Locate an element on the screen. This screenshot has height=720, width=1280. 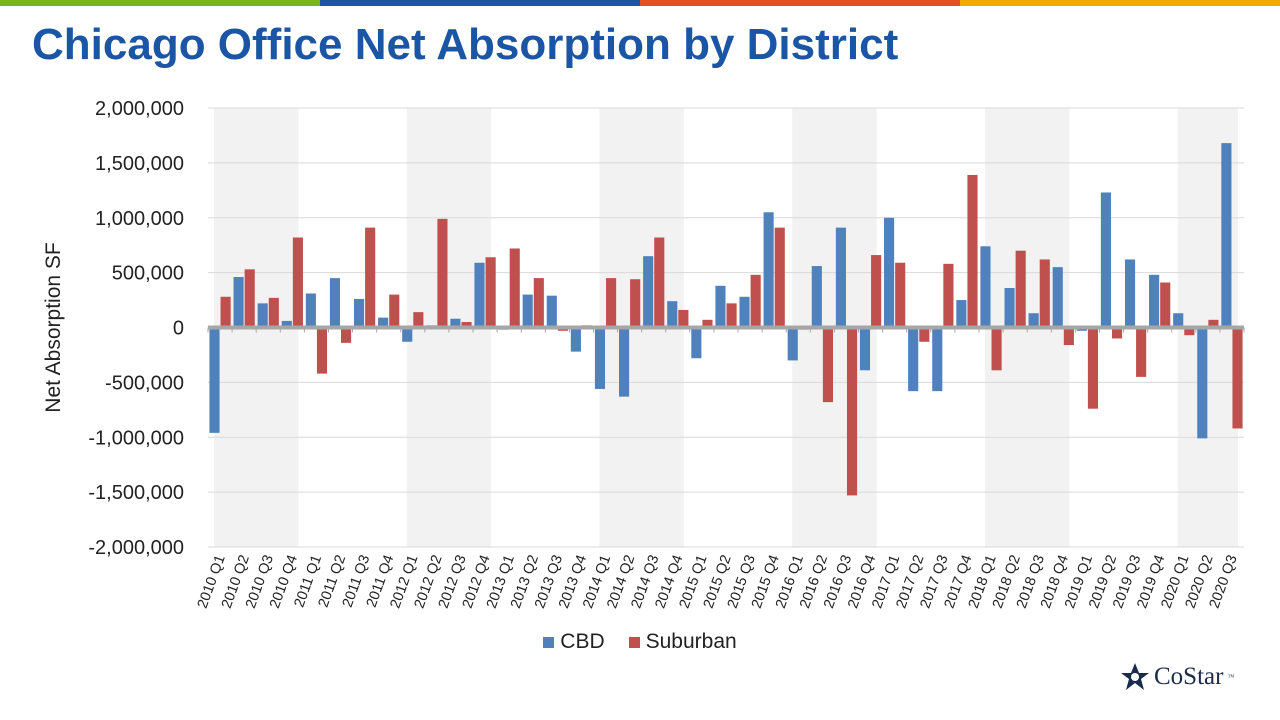
y-tick-label: 0 is located at coordinates (178, 329).